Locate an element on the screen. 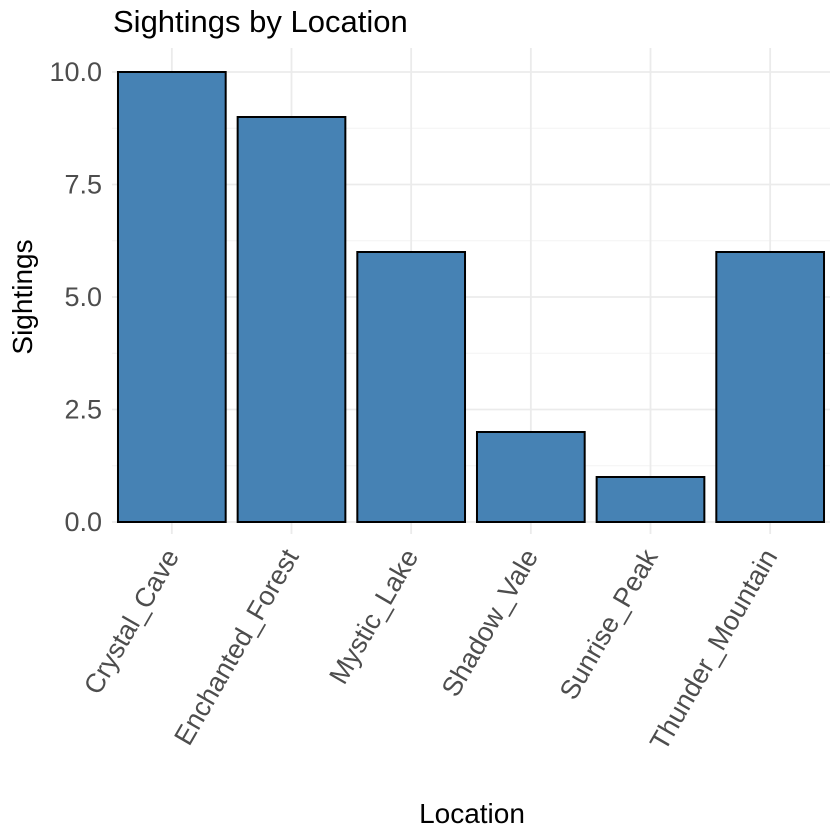 This screenshot has height=840, width=840. y-axis-ticks: 0.0 2.5 5.0 7.5 10.0 is located at coordinates (75, 297).